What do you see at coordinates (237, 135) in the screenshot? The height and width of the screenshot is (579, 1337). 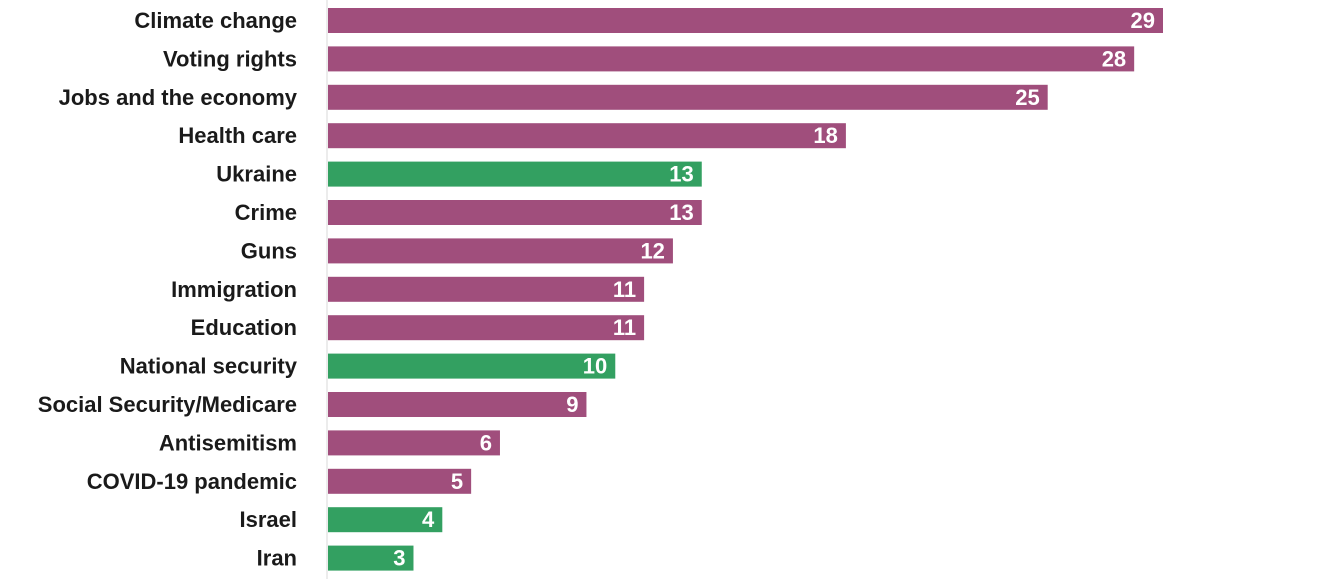 I see `category-label: Health care` at bounding box center [237, 135].